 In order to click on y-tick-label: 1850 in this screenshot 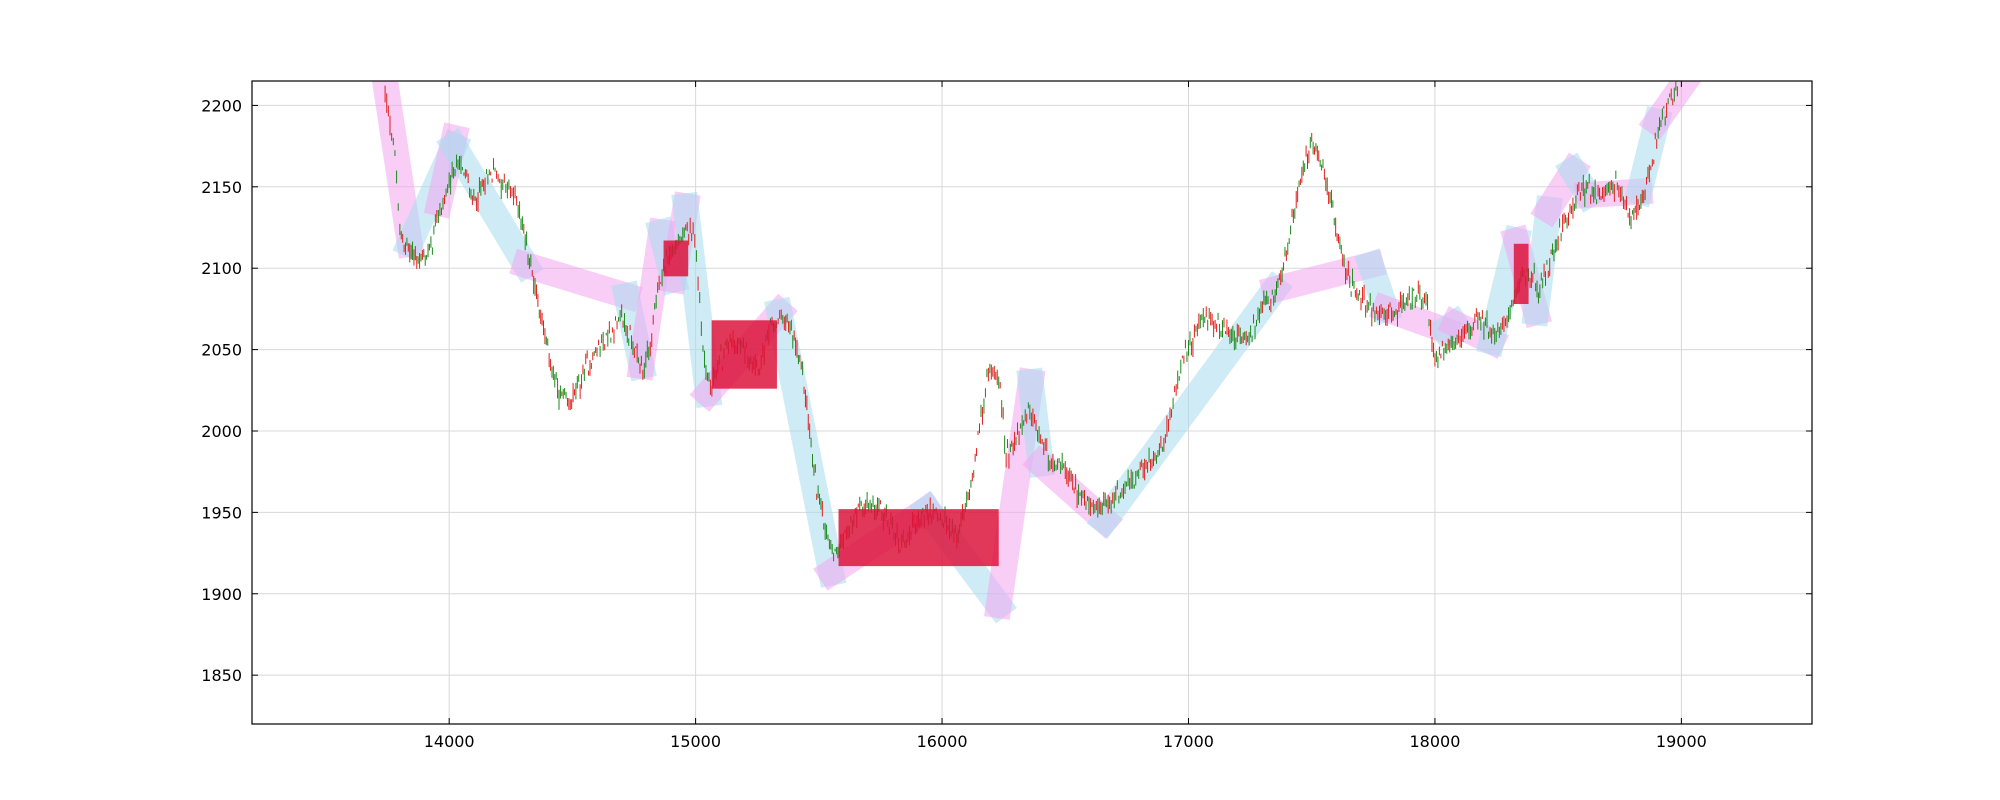, I will do `click(221, 675)`.